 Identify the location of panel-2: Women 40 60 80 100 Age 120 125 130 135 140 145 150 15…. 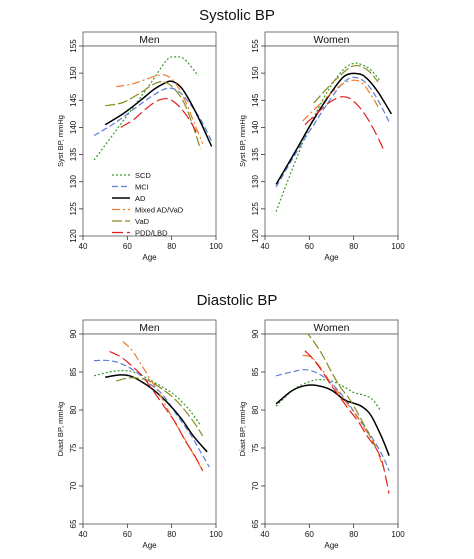
(321, 146).